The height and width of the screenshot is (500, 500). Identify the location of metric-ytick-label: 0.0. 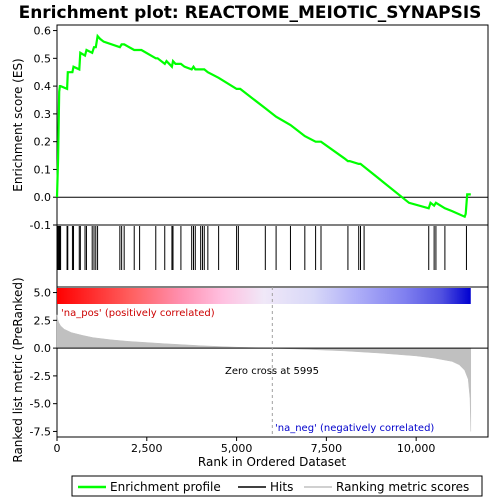
(43, 348).